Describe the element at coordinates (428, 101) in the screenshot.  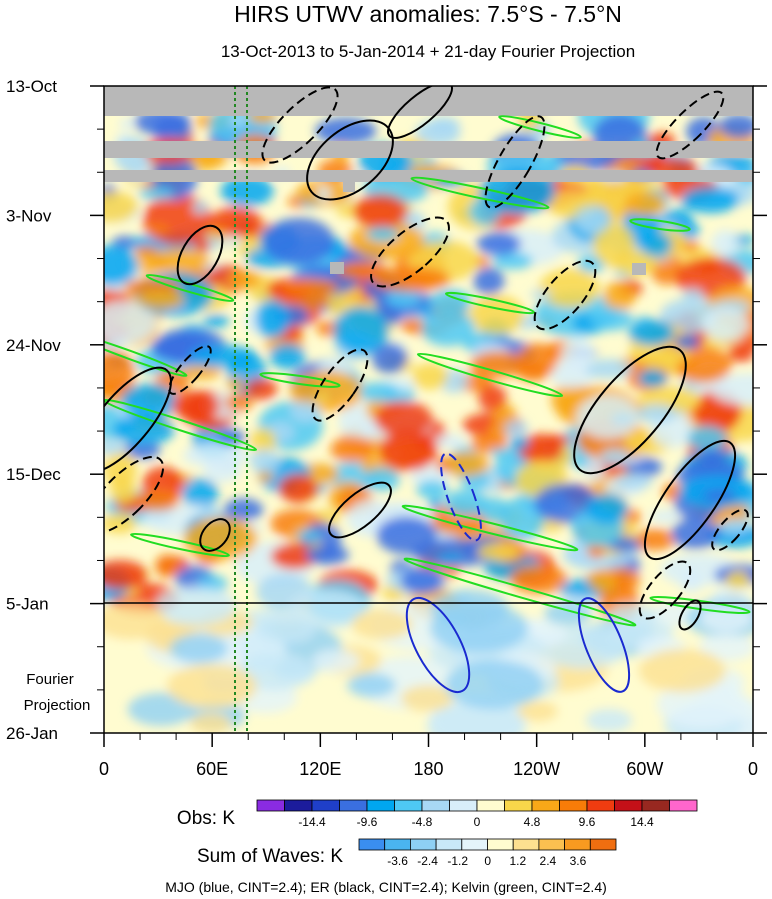
I see `missing-data-band` at that location.